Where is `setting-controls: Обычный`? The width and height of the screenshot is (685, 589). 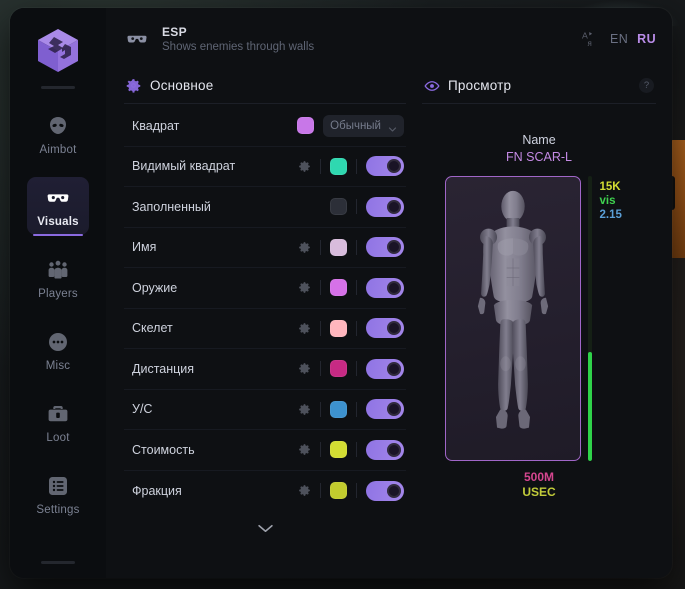 setting-controls: Обычный is located at coordinates (350, 125).